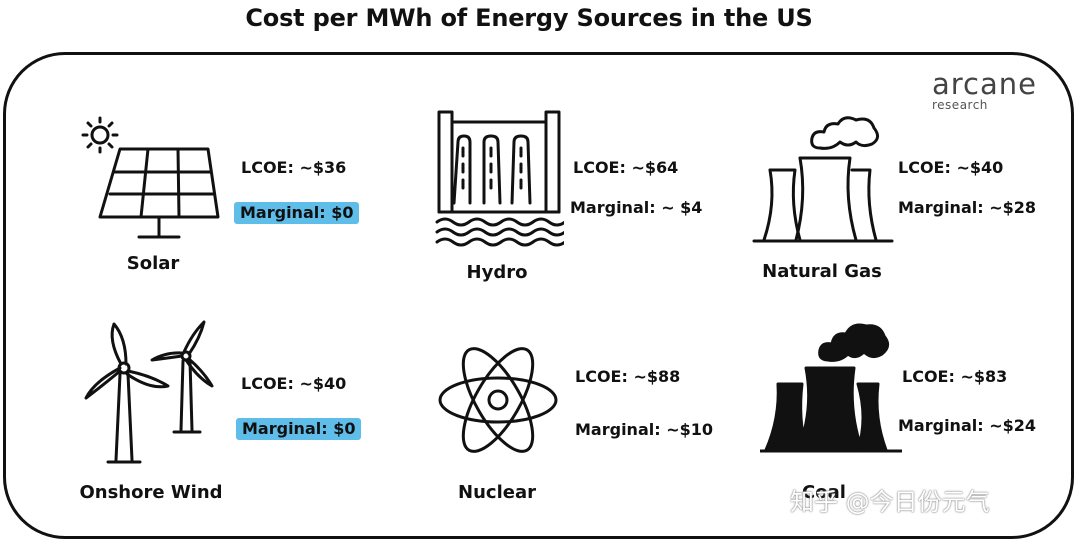 This screenshot has height=545, width=1080. What do you see at coordinates (498, 400) in the screenshot?
I see `atom-icon` at bounding box center [498, 400].